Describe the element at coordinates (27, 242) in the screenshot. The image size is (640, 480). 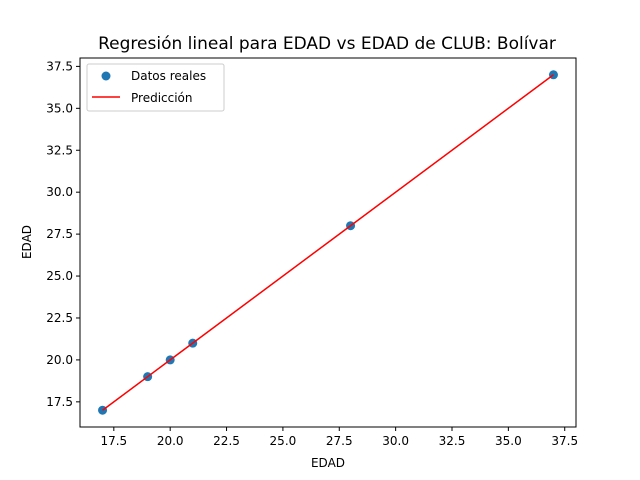
I see `y-axis-label: EDAD` at that location.